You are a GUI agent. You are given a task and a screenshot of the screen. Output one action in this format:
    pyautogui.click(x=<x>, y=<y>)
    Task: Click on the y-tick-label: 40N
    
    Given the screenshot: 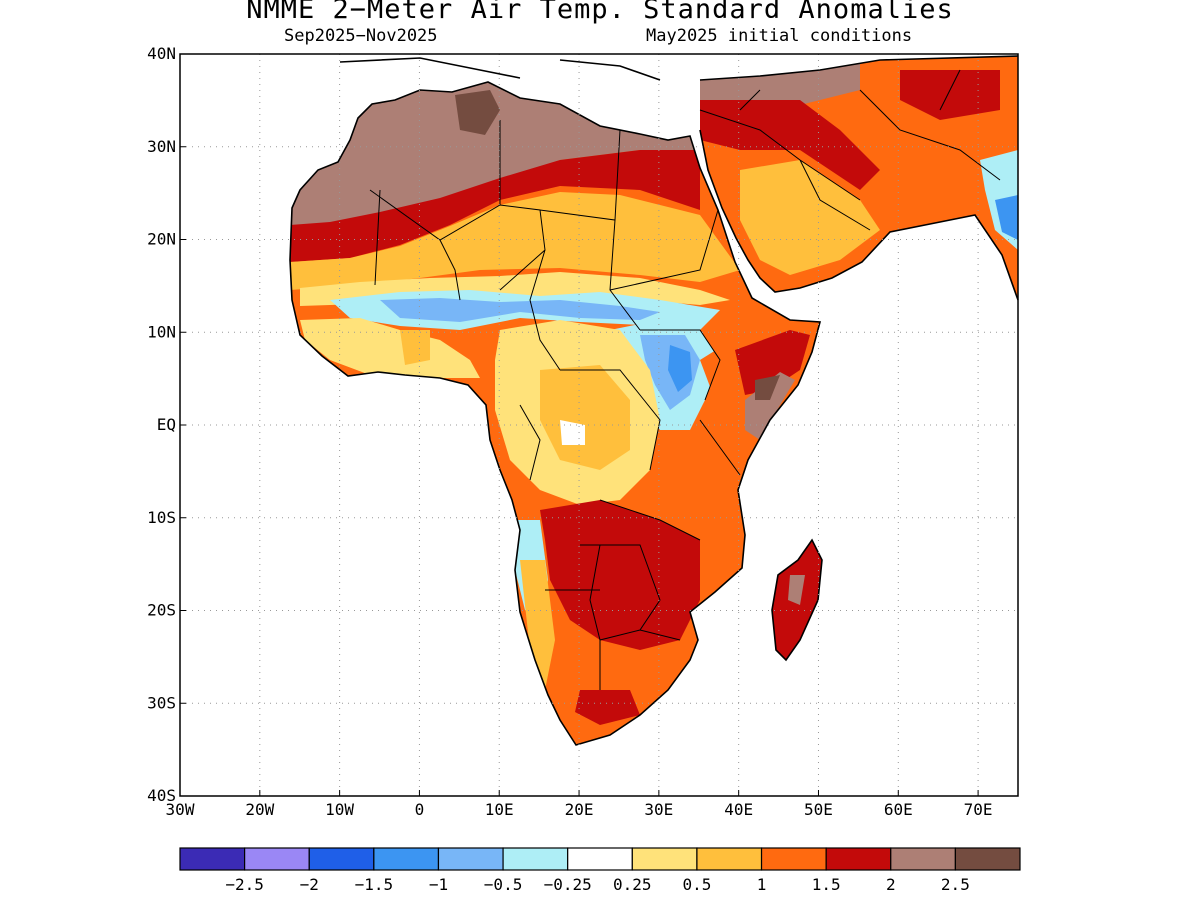 What is the action you would take?
    pyautogui.click(x=161, y=53)
    